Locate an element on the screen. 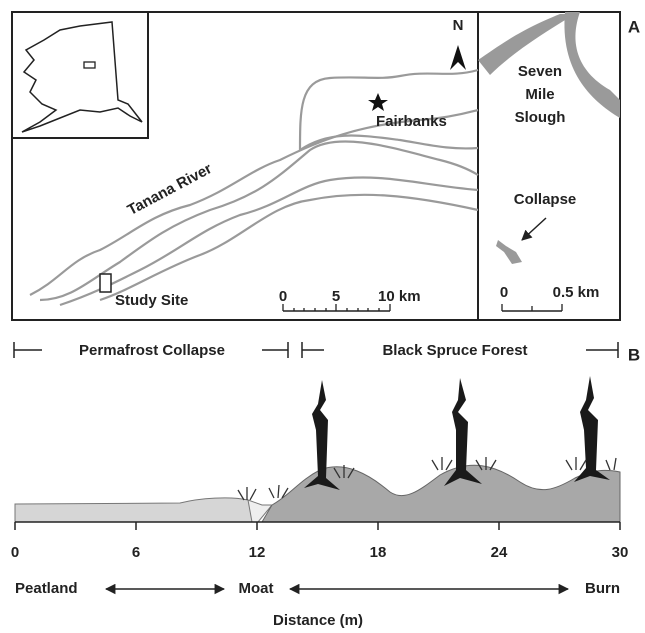  forest-ground is located at coordinates (441, 493).